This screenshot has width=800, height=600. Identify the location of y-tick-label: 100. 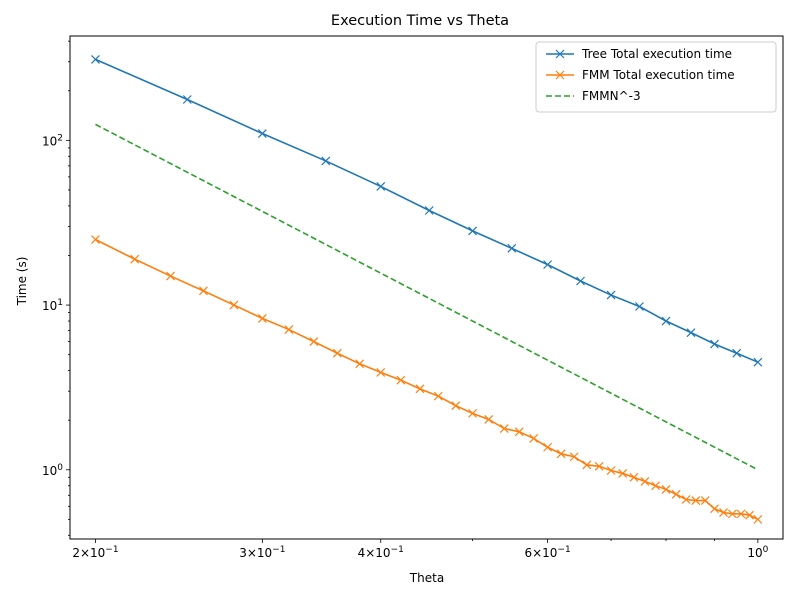
(52, 470).